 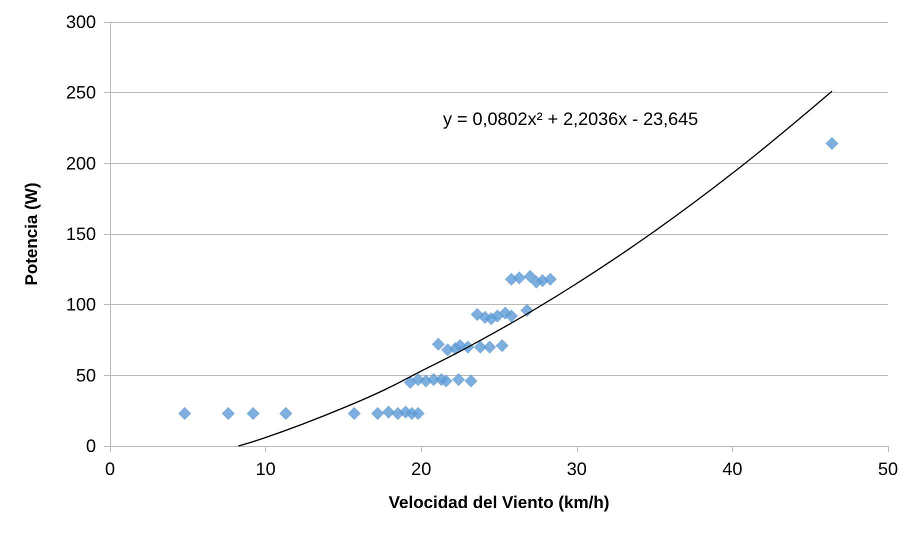 I want to click on y-tick-label: 0, so click(x=91, y=446).